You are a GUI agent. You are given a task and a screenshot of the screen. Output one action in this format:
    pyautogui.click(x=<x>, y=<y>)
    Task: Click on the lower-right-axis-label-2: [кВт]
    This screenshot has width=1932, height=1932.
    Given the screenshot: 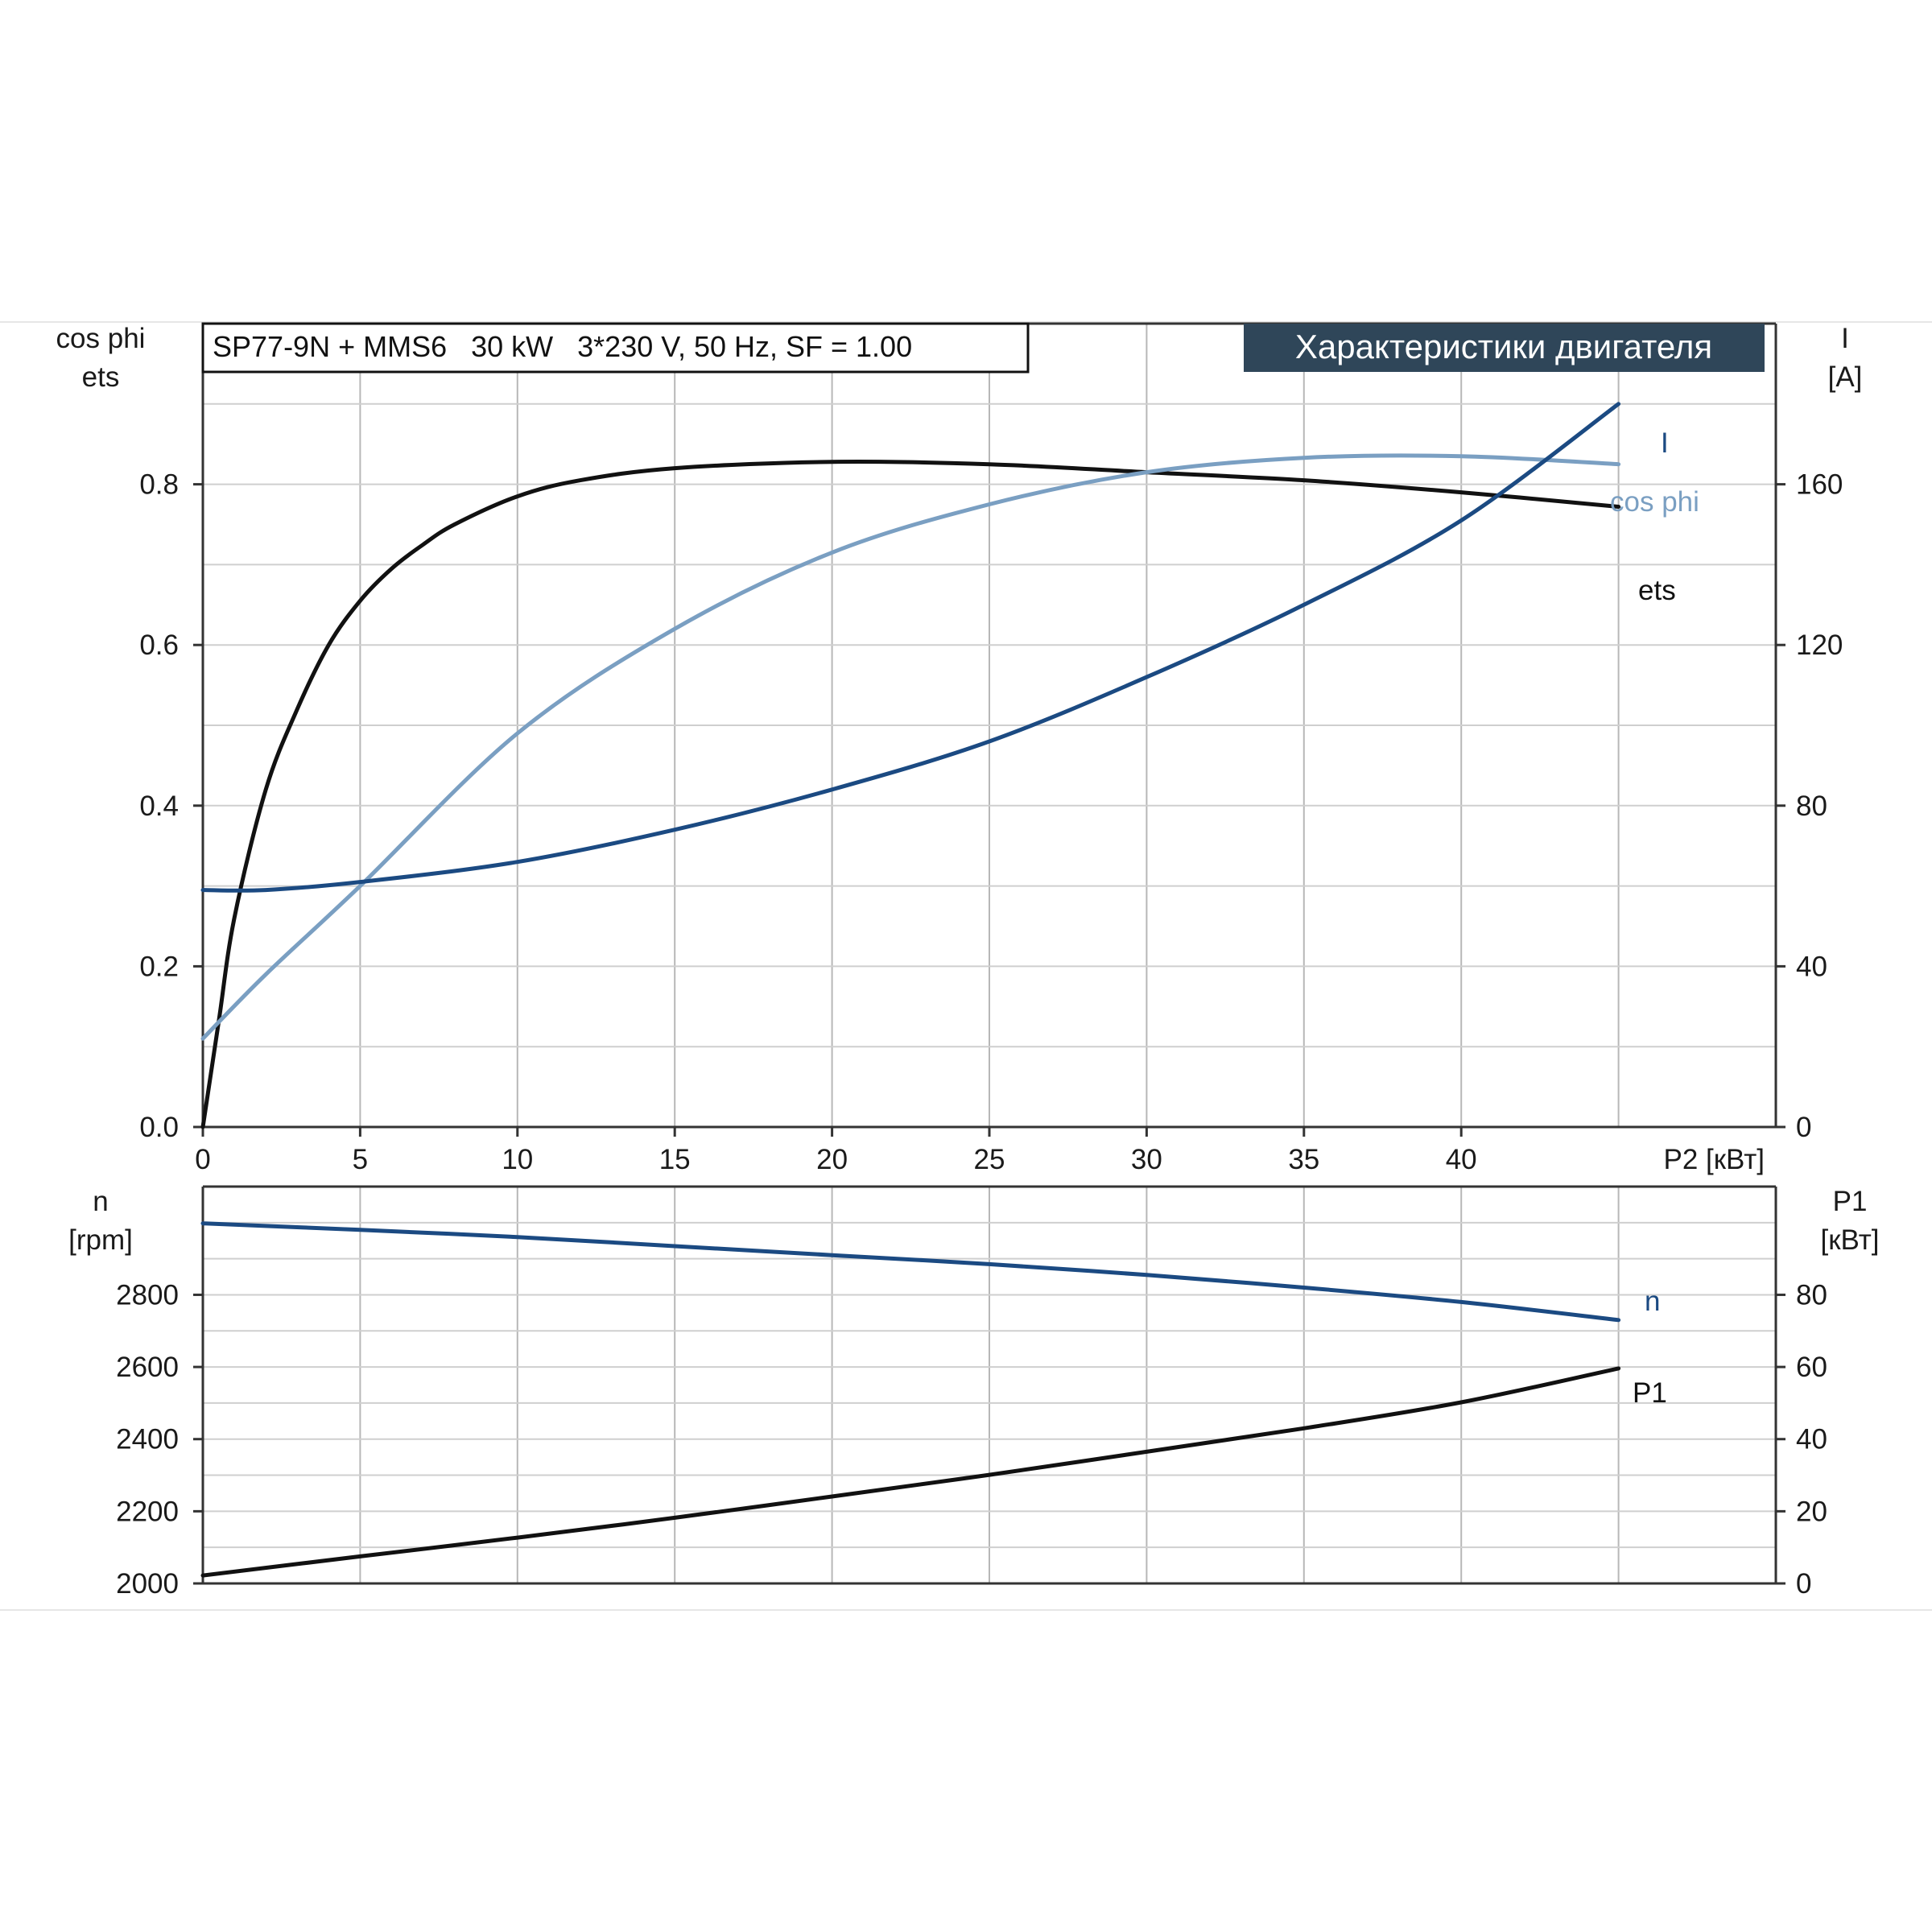 What is the action you would take?
    pyautogui.click(x=1851, y=1240)
    